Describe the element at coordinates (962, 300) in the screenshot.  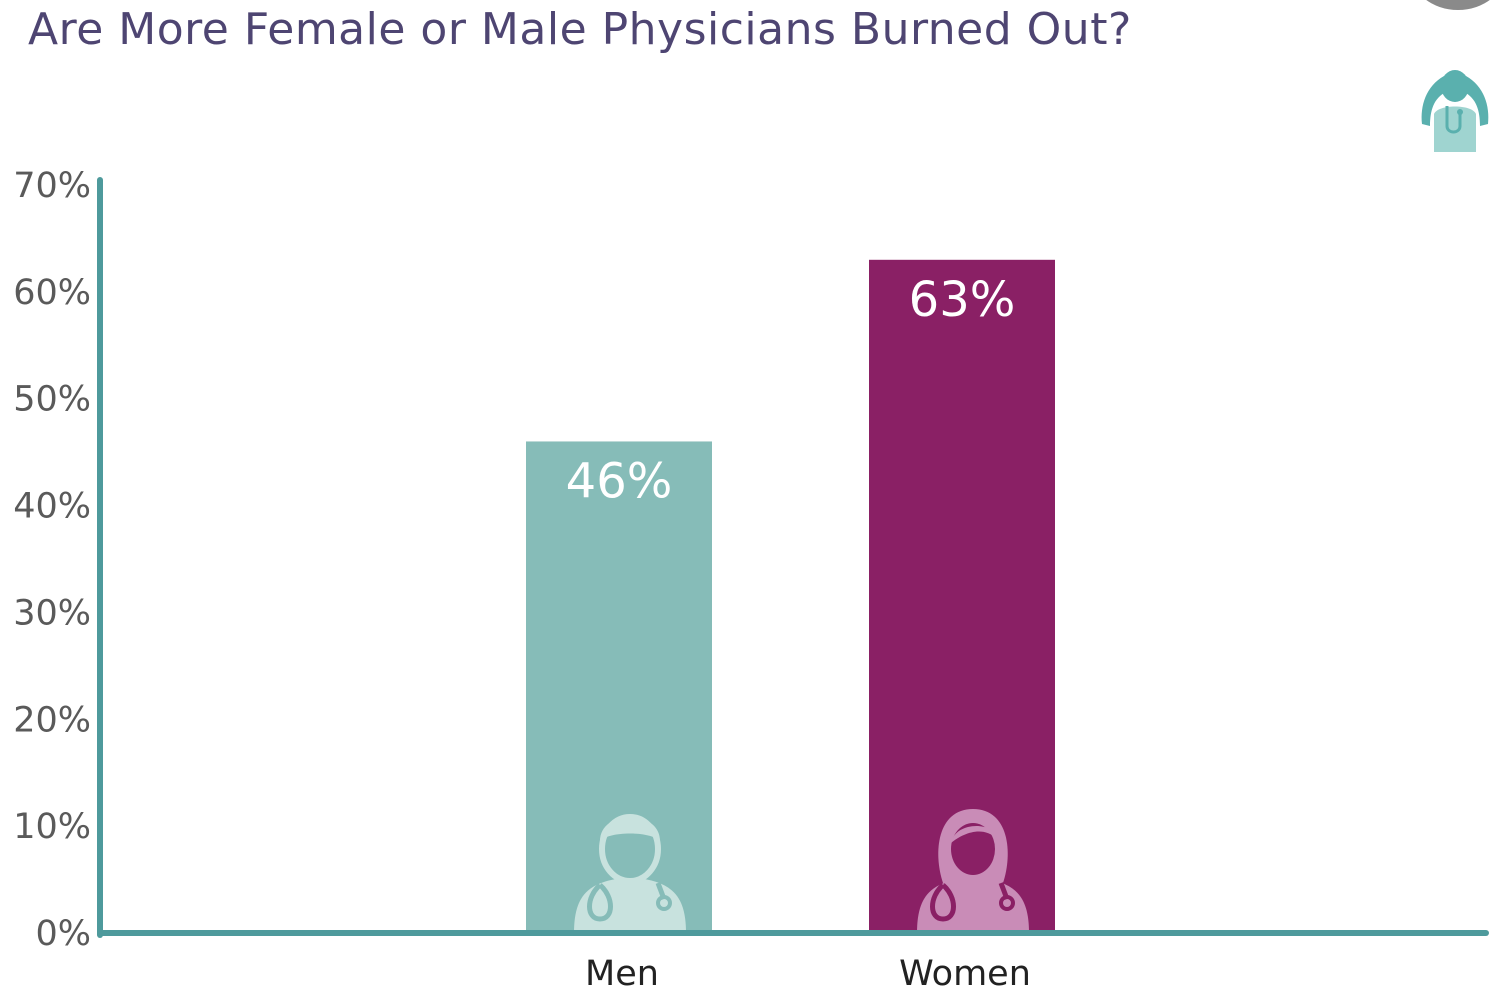
I see `data-label: 63%` at that location.